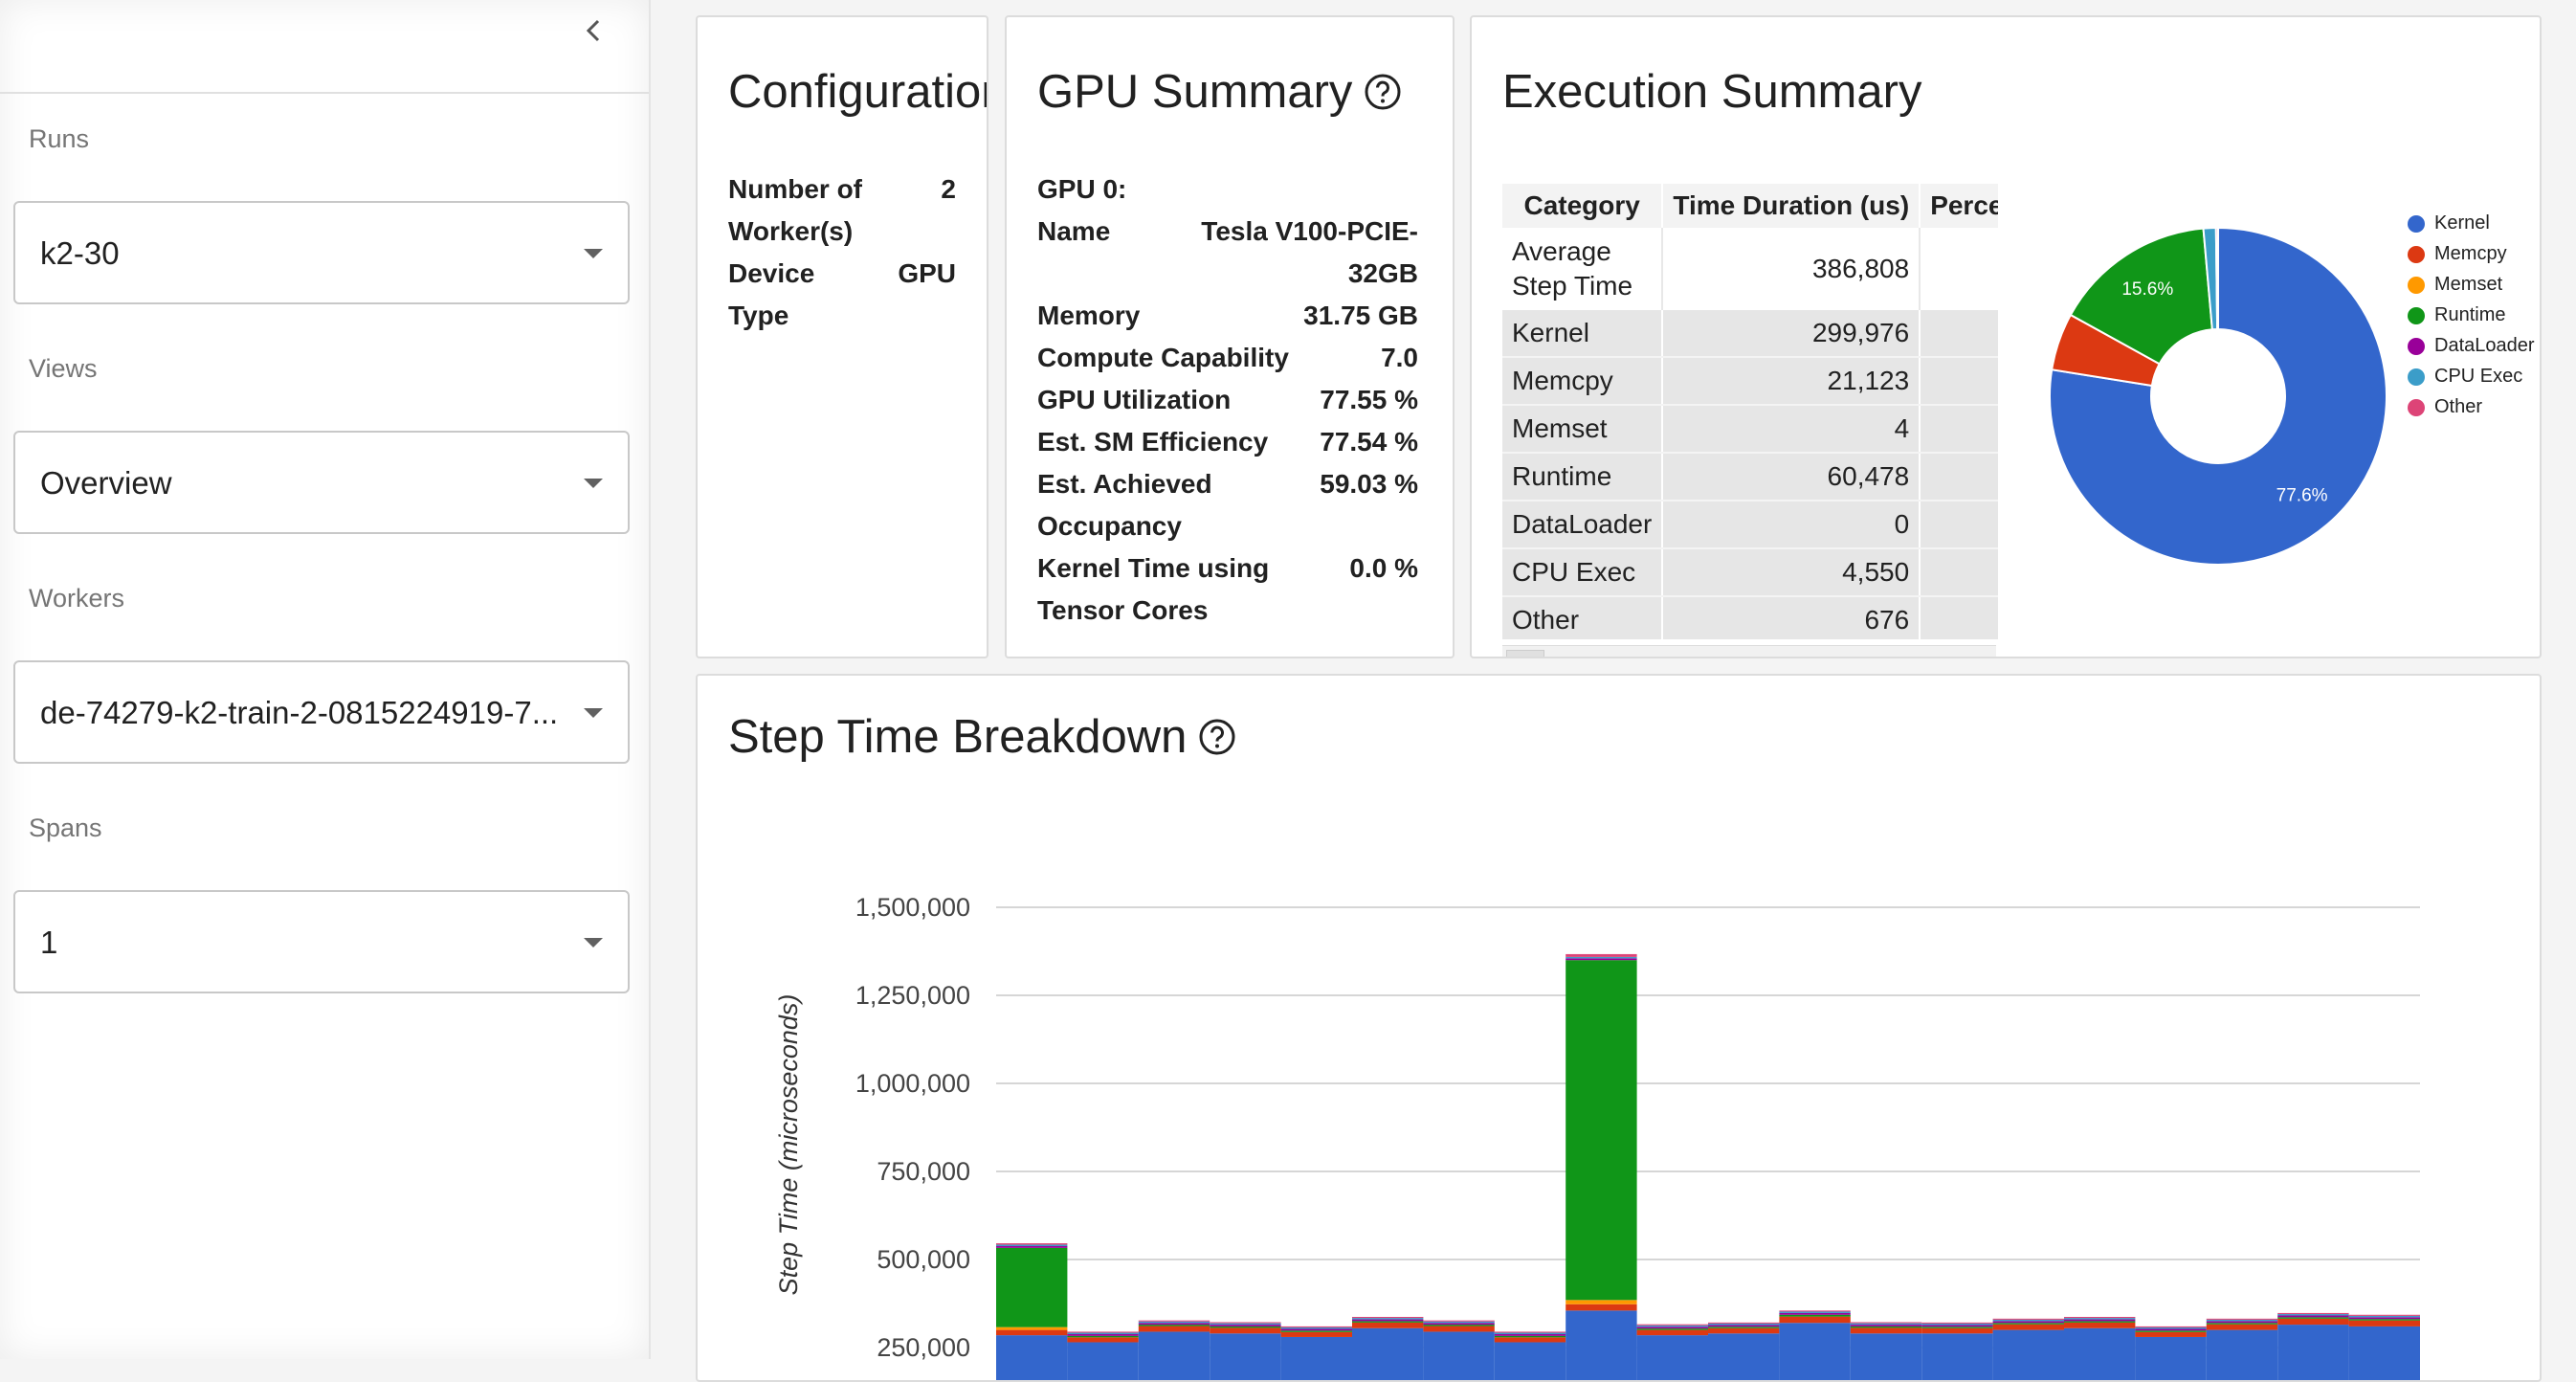  Describe the element at coordinates (594, 30) in the screenshot. I see `collapse-sidebar-chevron-icon` at that location.